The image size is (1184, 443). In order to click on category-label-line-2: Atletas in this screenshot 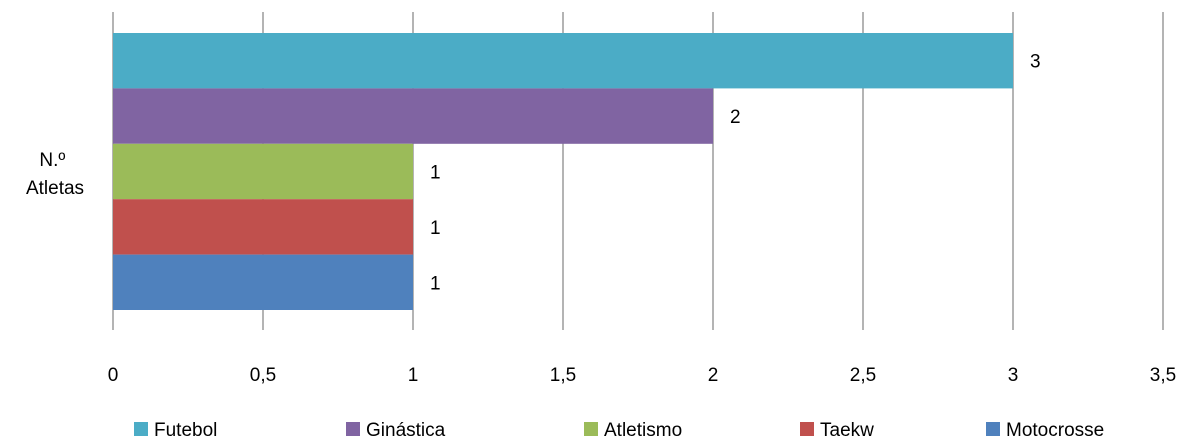, I will do `click(55, 188)`.